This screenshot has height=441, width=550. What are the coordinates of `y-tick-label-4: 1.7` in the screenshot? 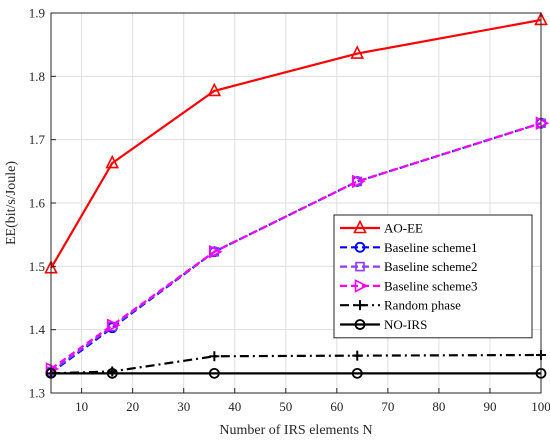 It's located at (37, 139).